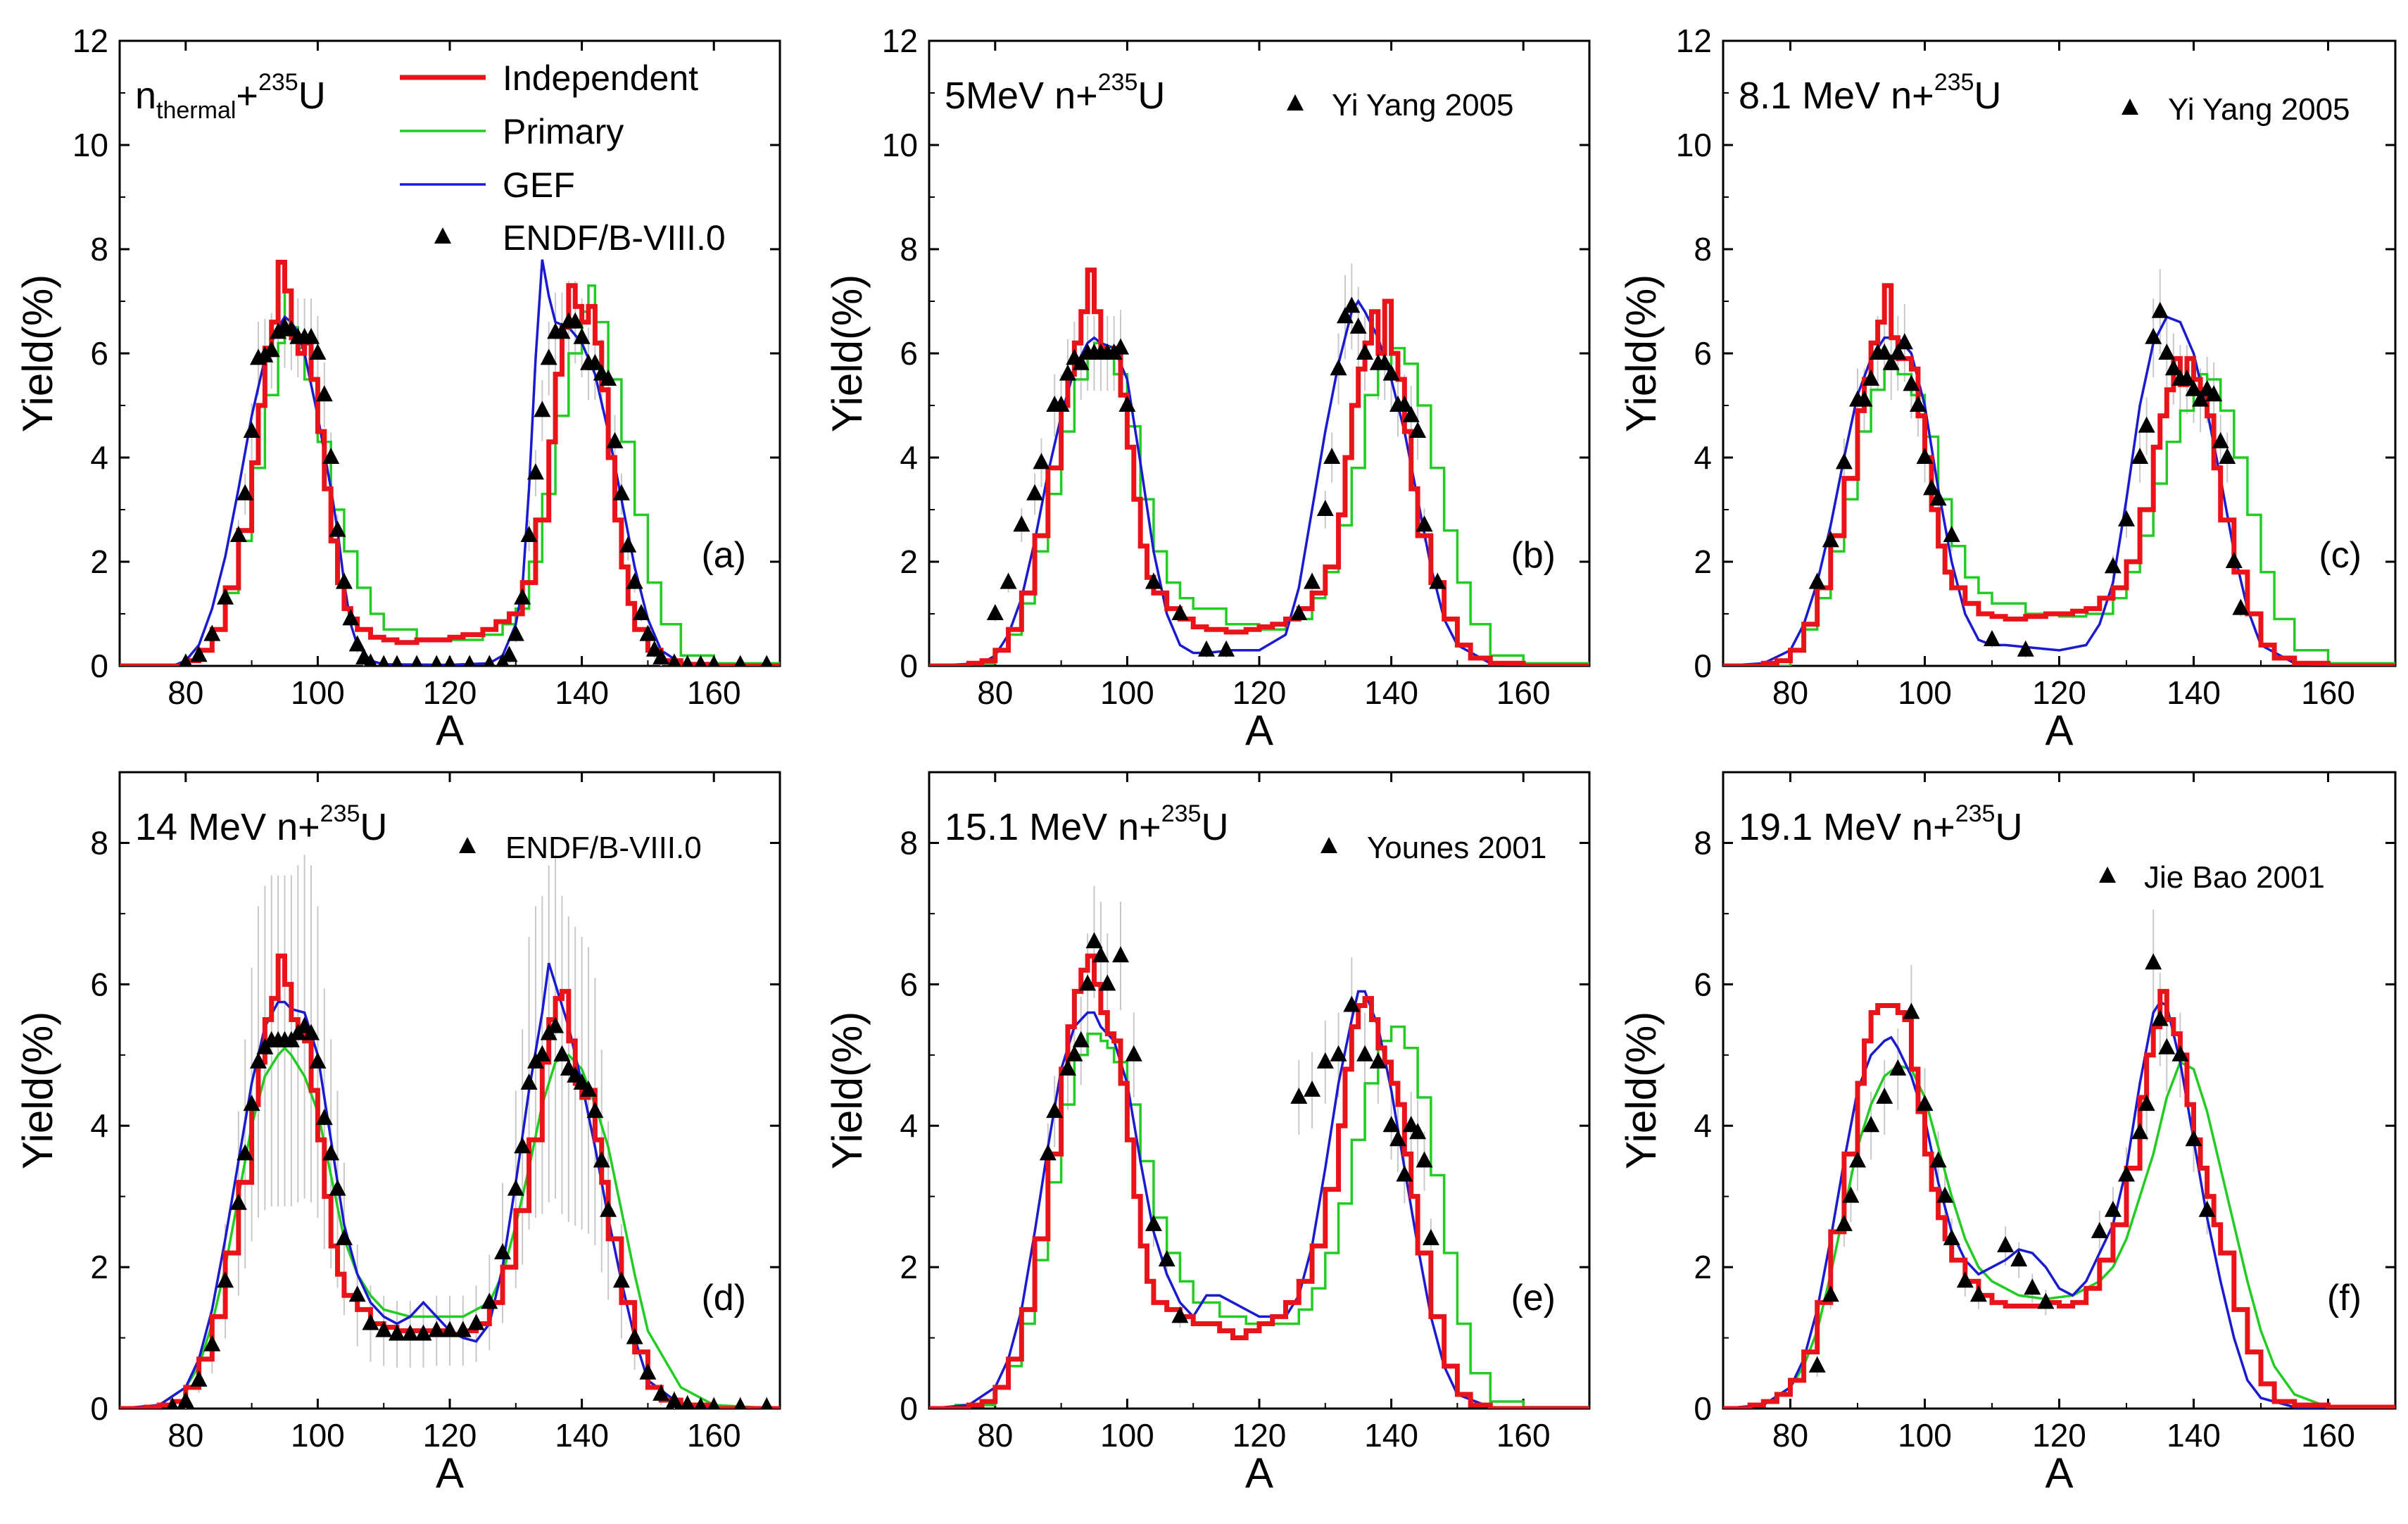 This screenshot has width=2408, height=1524. Describe the element at coordinates (1055, 93) in the screenshot. I see `panel-title: 5MeV n+235U` at that location.